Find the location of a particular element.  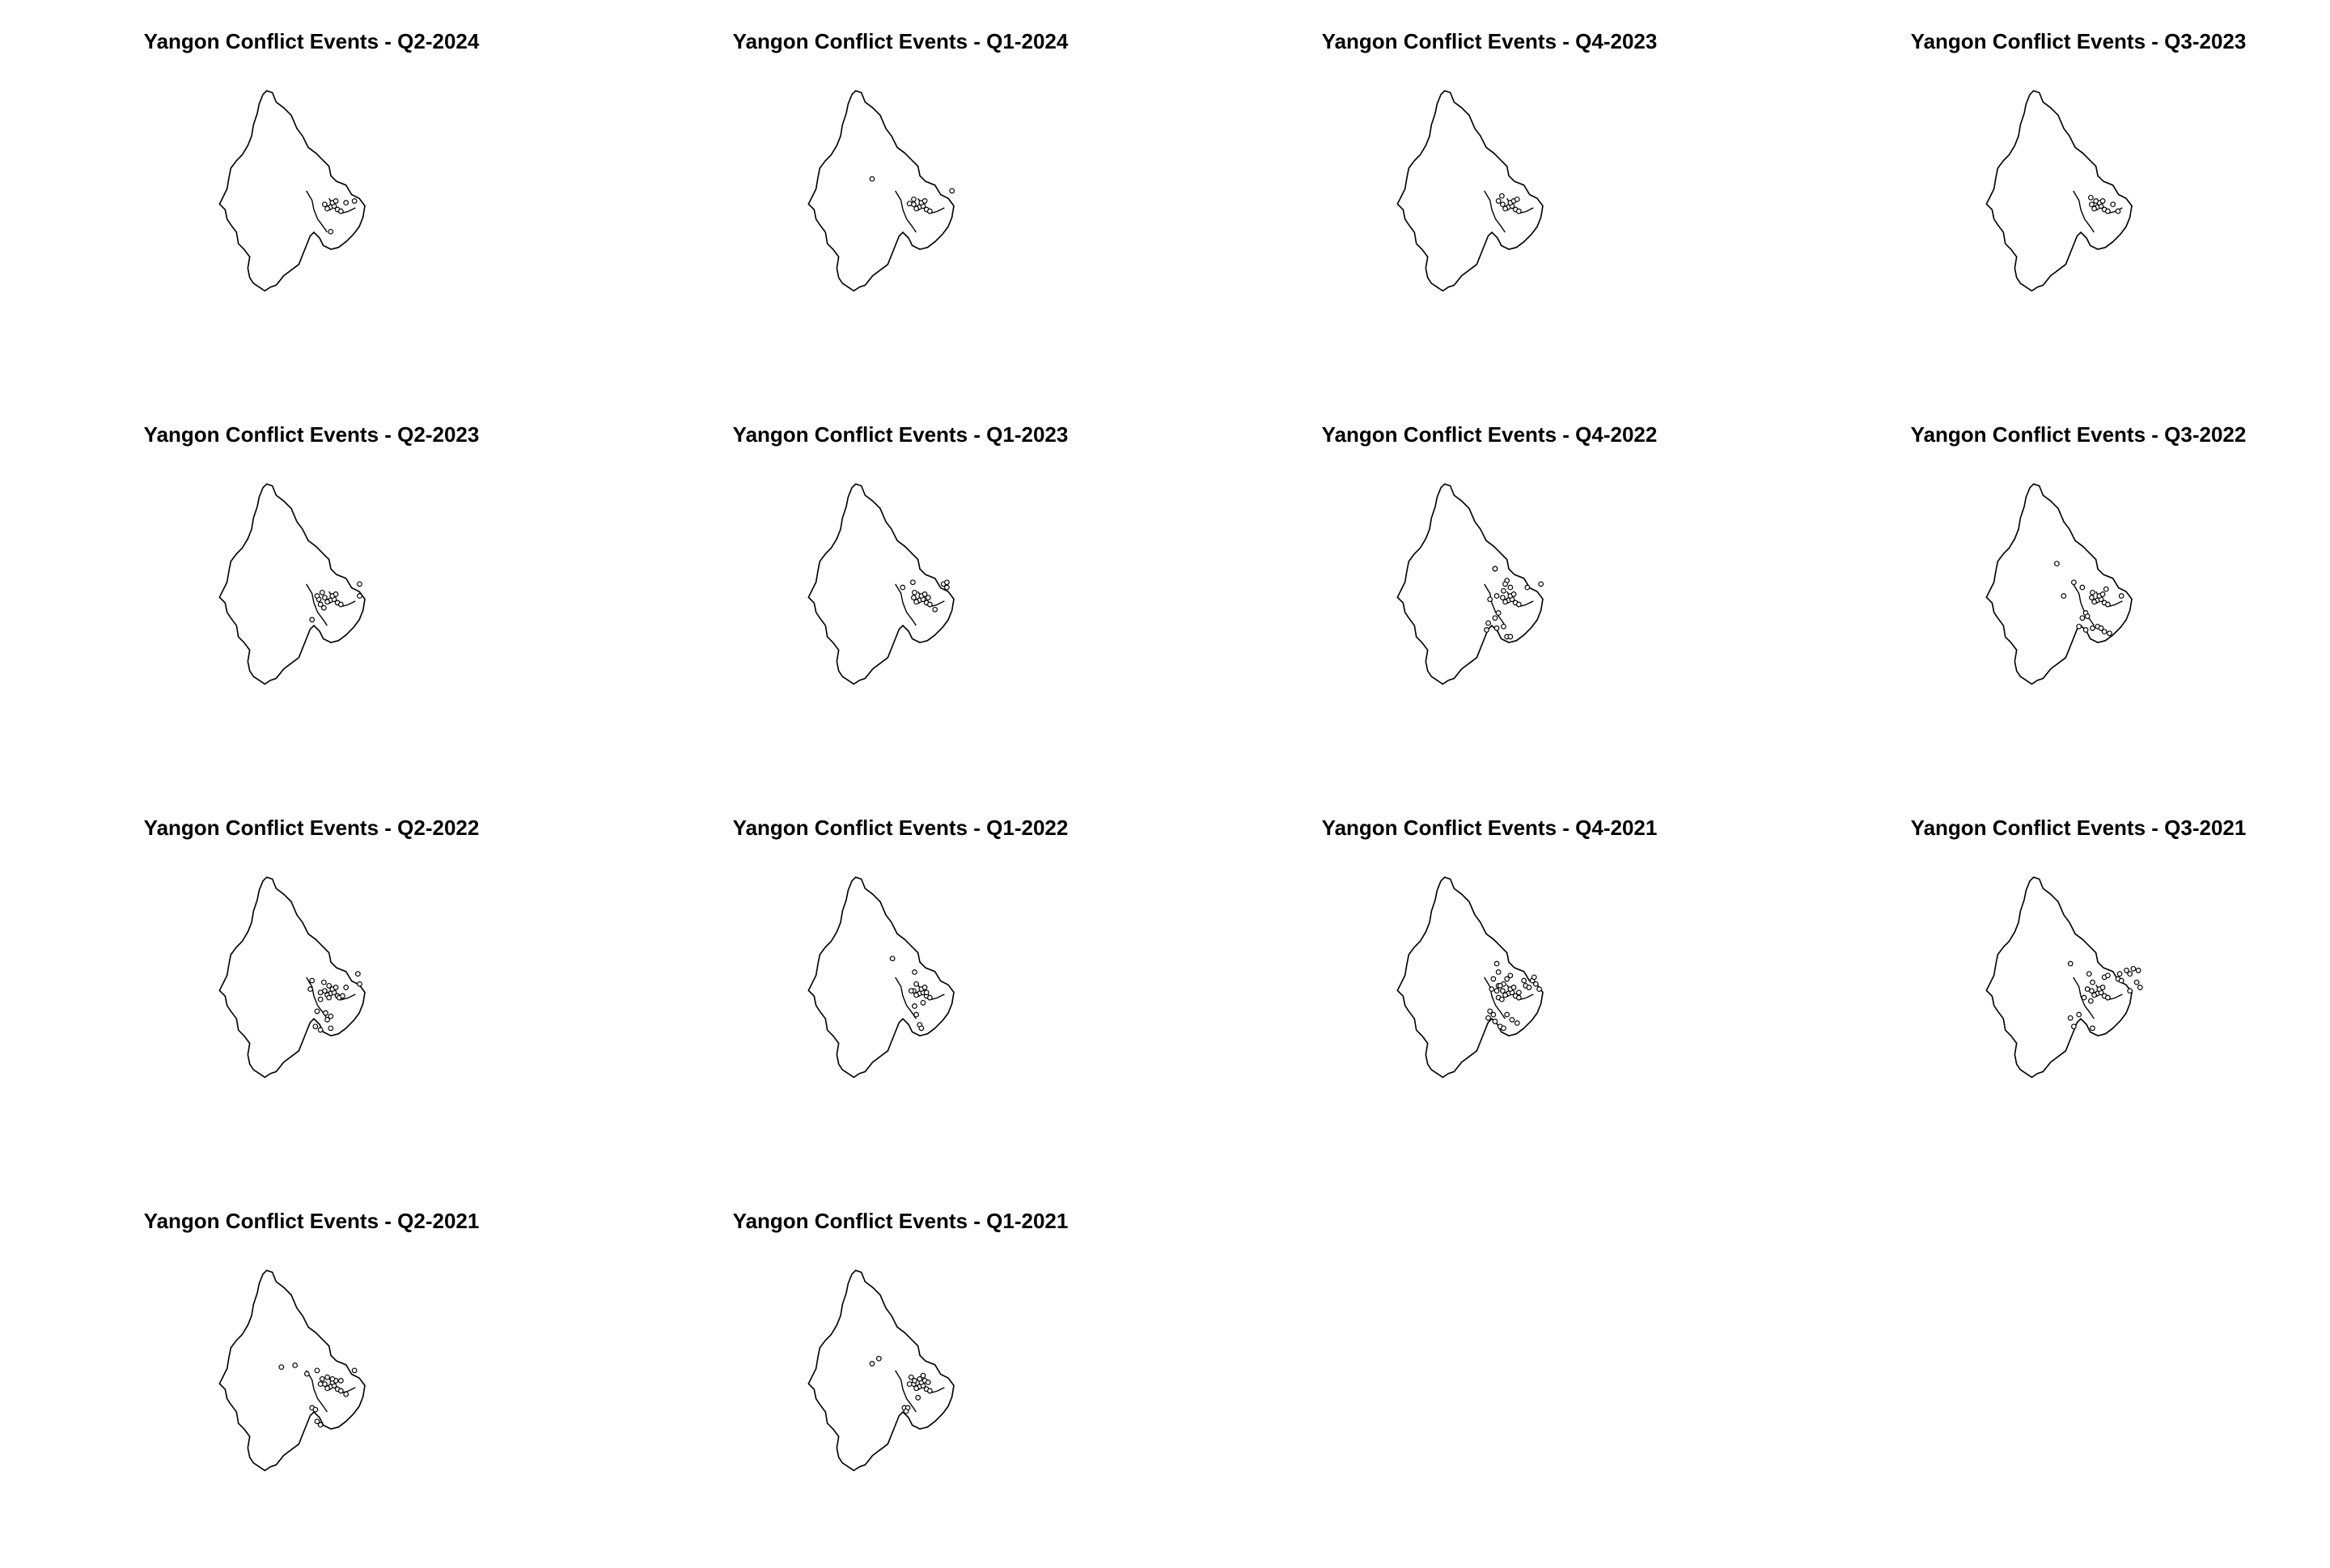

map-panel: Yangon Conflict Events - Q2-2022 is located at coordinates (291, 981).